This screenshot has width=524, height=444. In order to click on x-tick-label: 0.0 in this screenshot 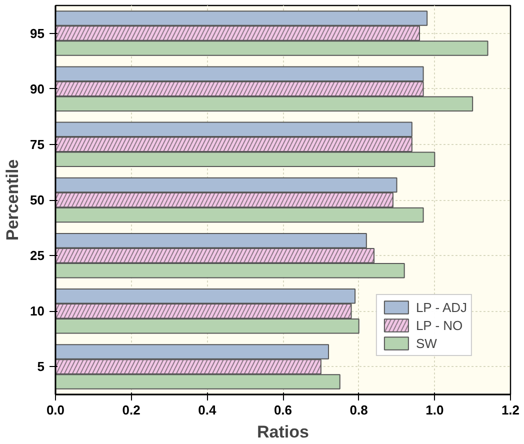, I will do `click(55, 410)`.